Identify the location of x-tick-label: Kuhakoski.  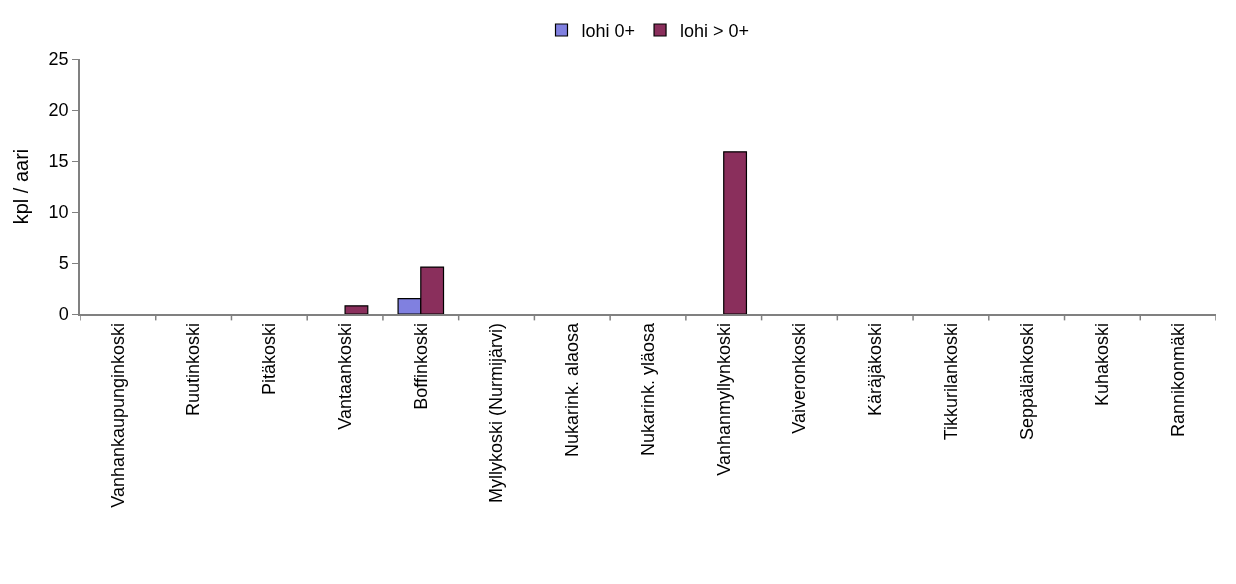
(1102, 364).